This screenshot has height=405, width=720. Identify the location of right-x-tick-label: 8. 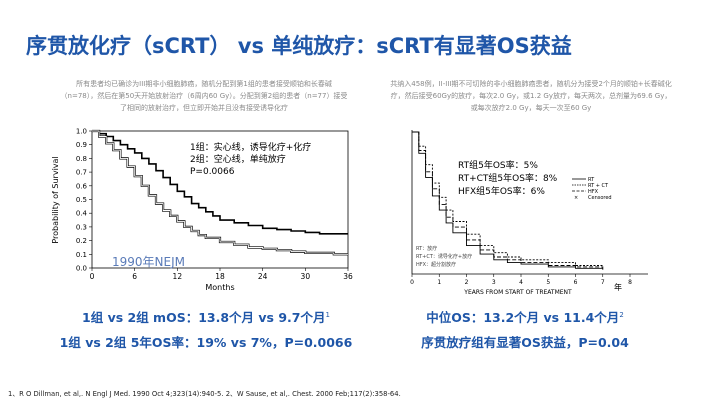
(630, 282).